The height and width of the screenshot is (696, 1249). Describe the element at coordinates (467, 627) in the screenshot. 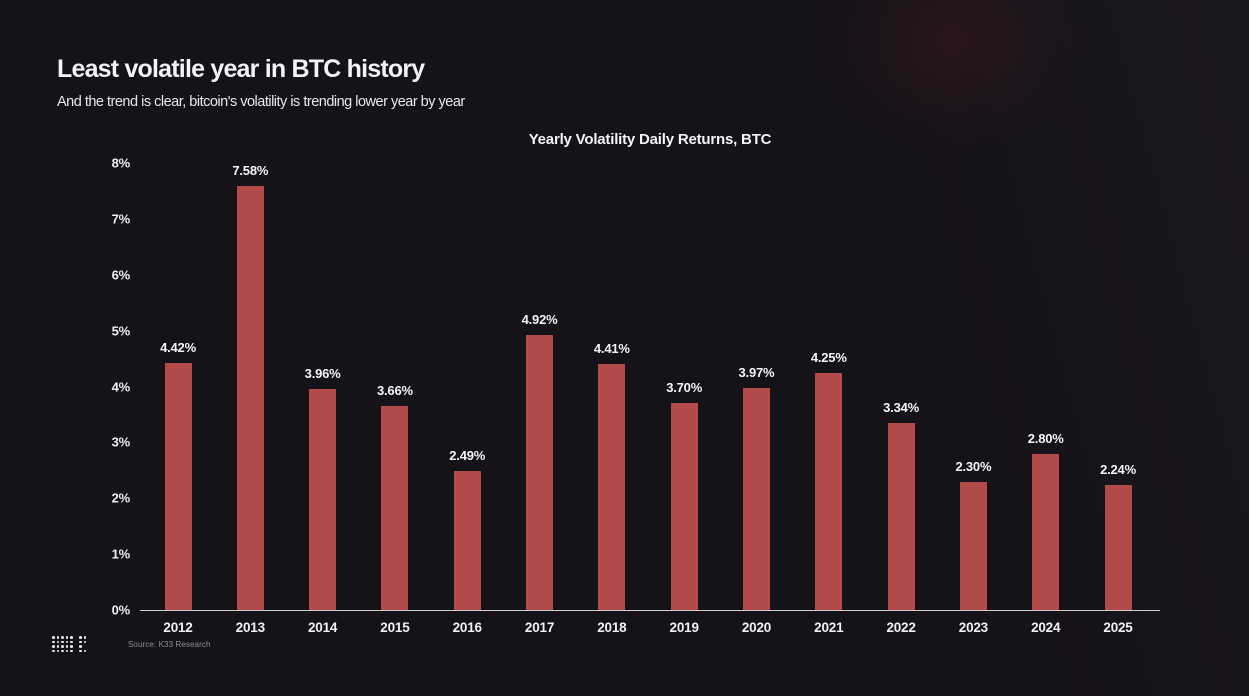

I see `x-axis-label: 2016` at that location.